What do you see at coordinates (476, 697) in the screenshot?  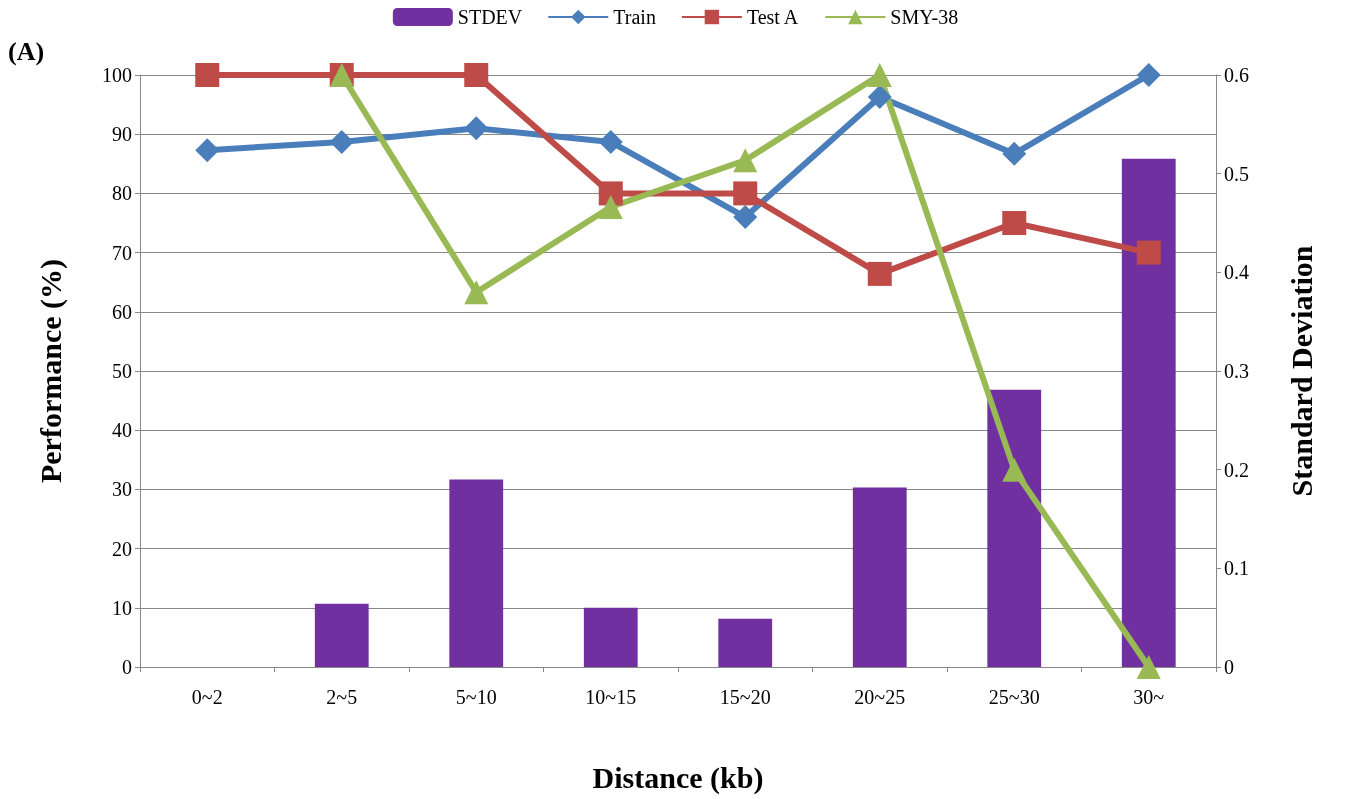 I see `x-tick-label: 5~10` at bounding box center [476, 697].